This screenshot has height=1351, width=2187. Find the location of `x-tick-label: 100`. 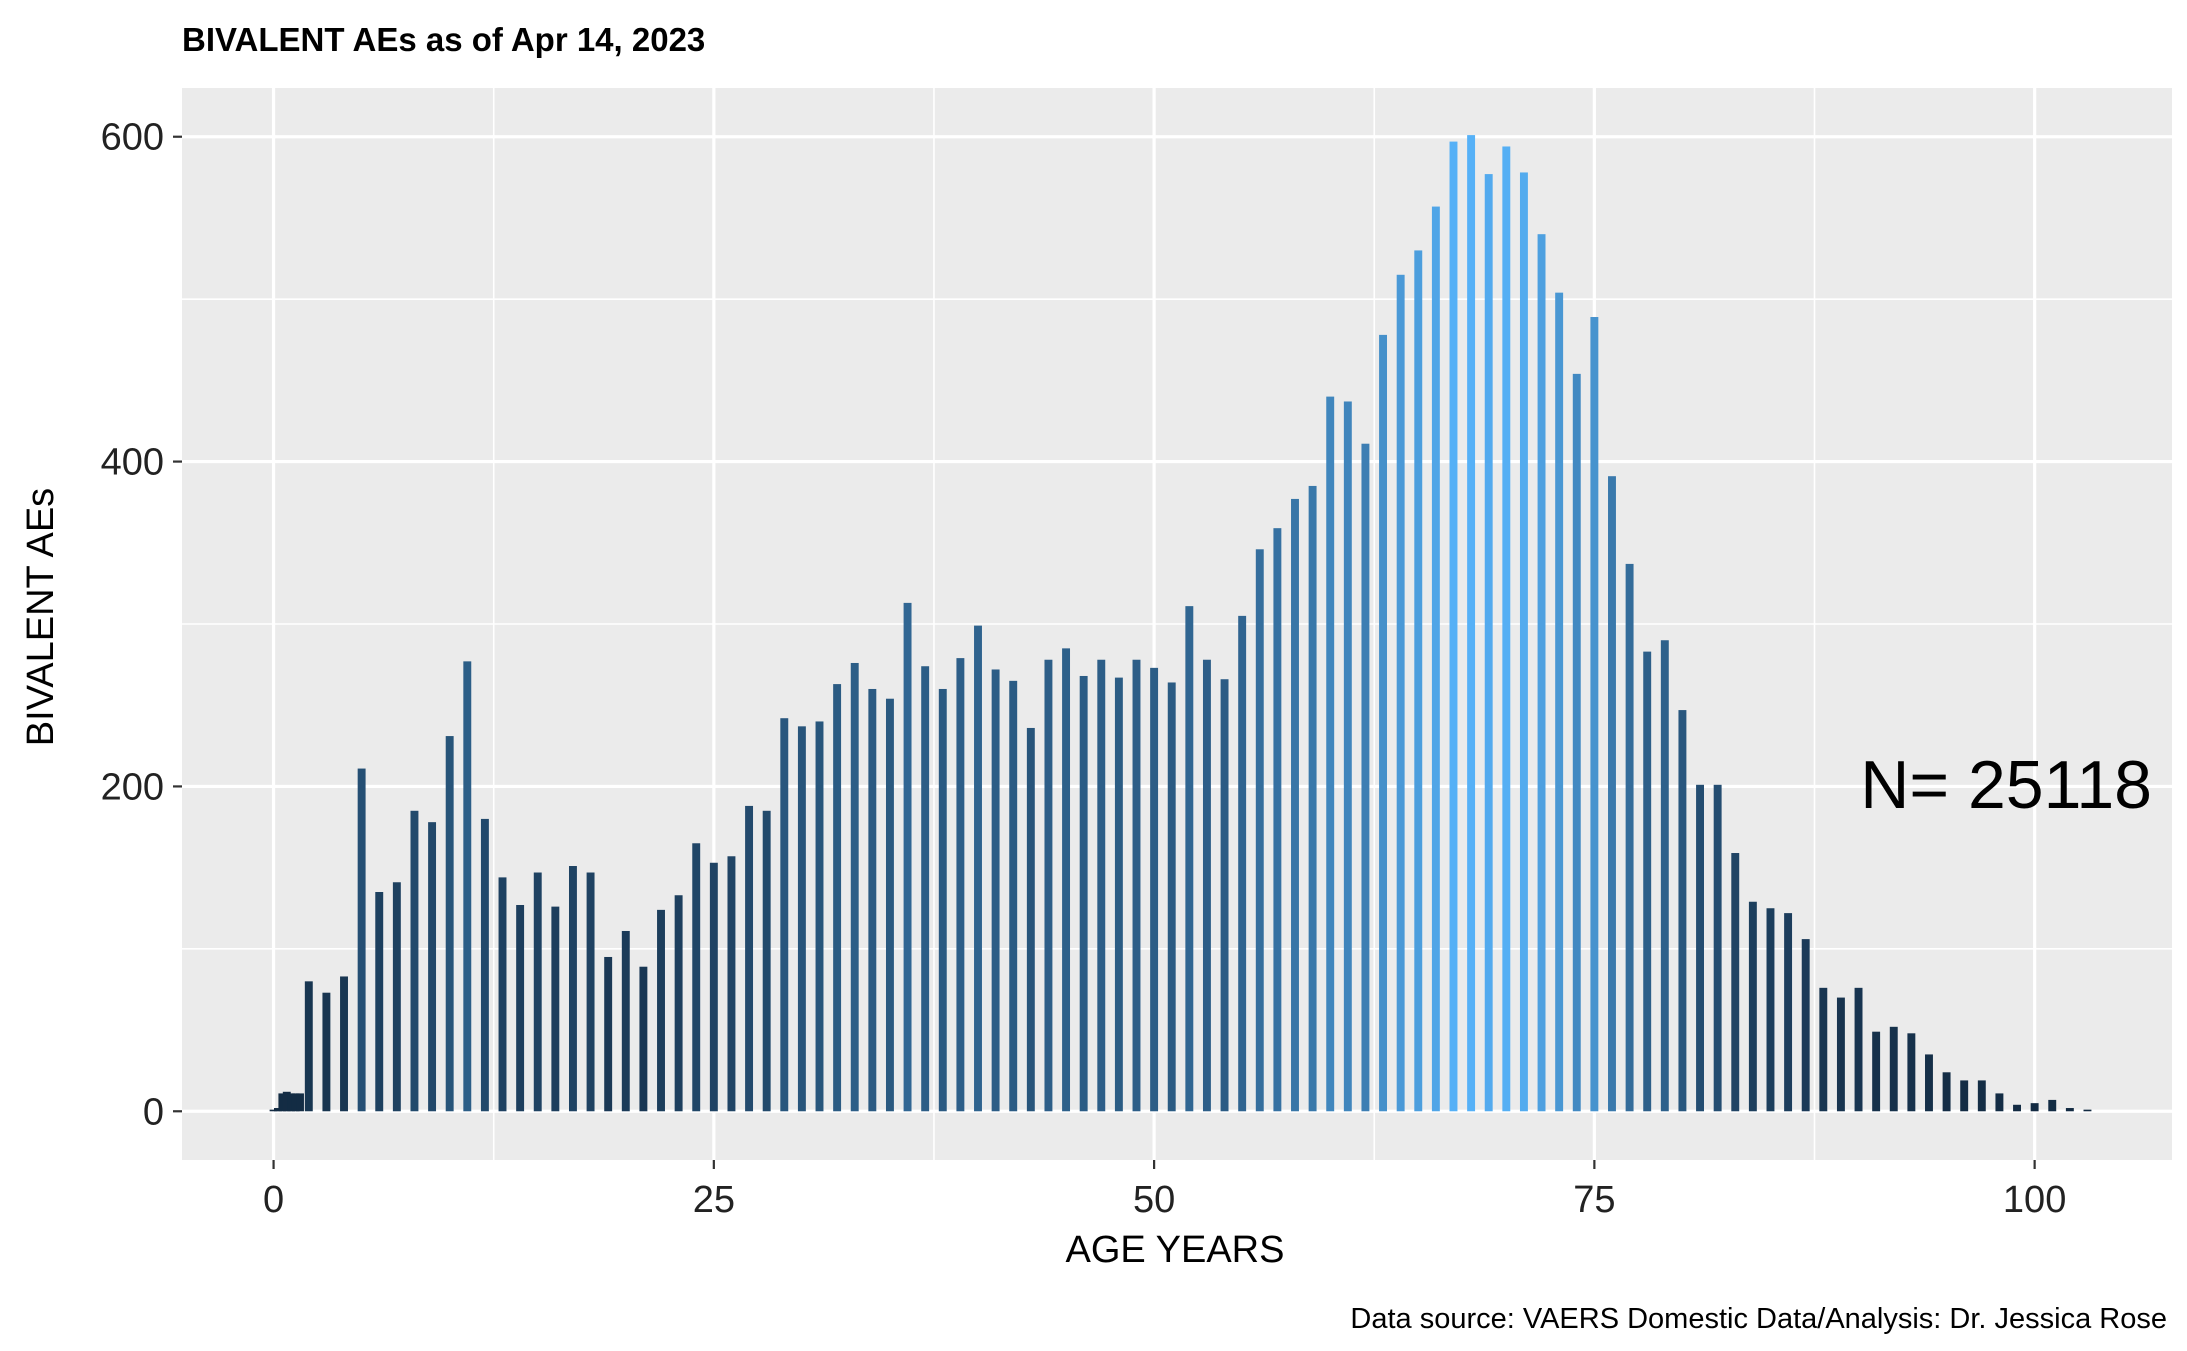

x-tick-label: 100 is located at coordinates (2034, 1200).